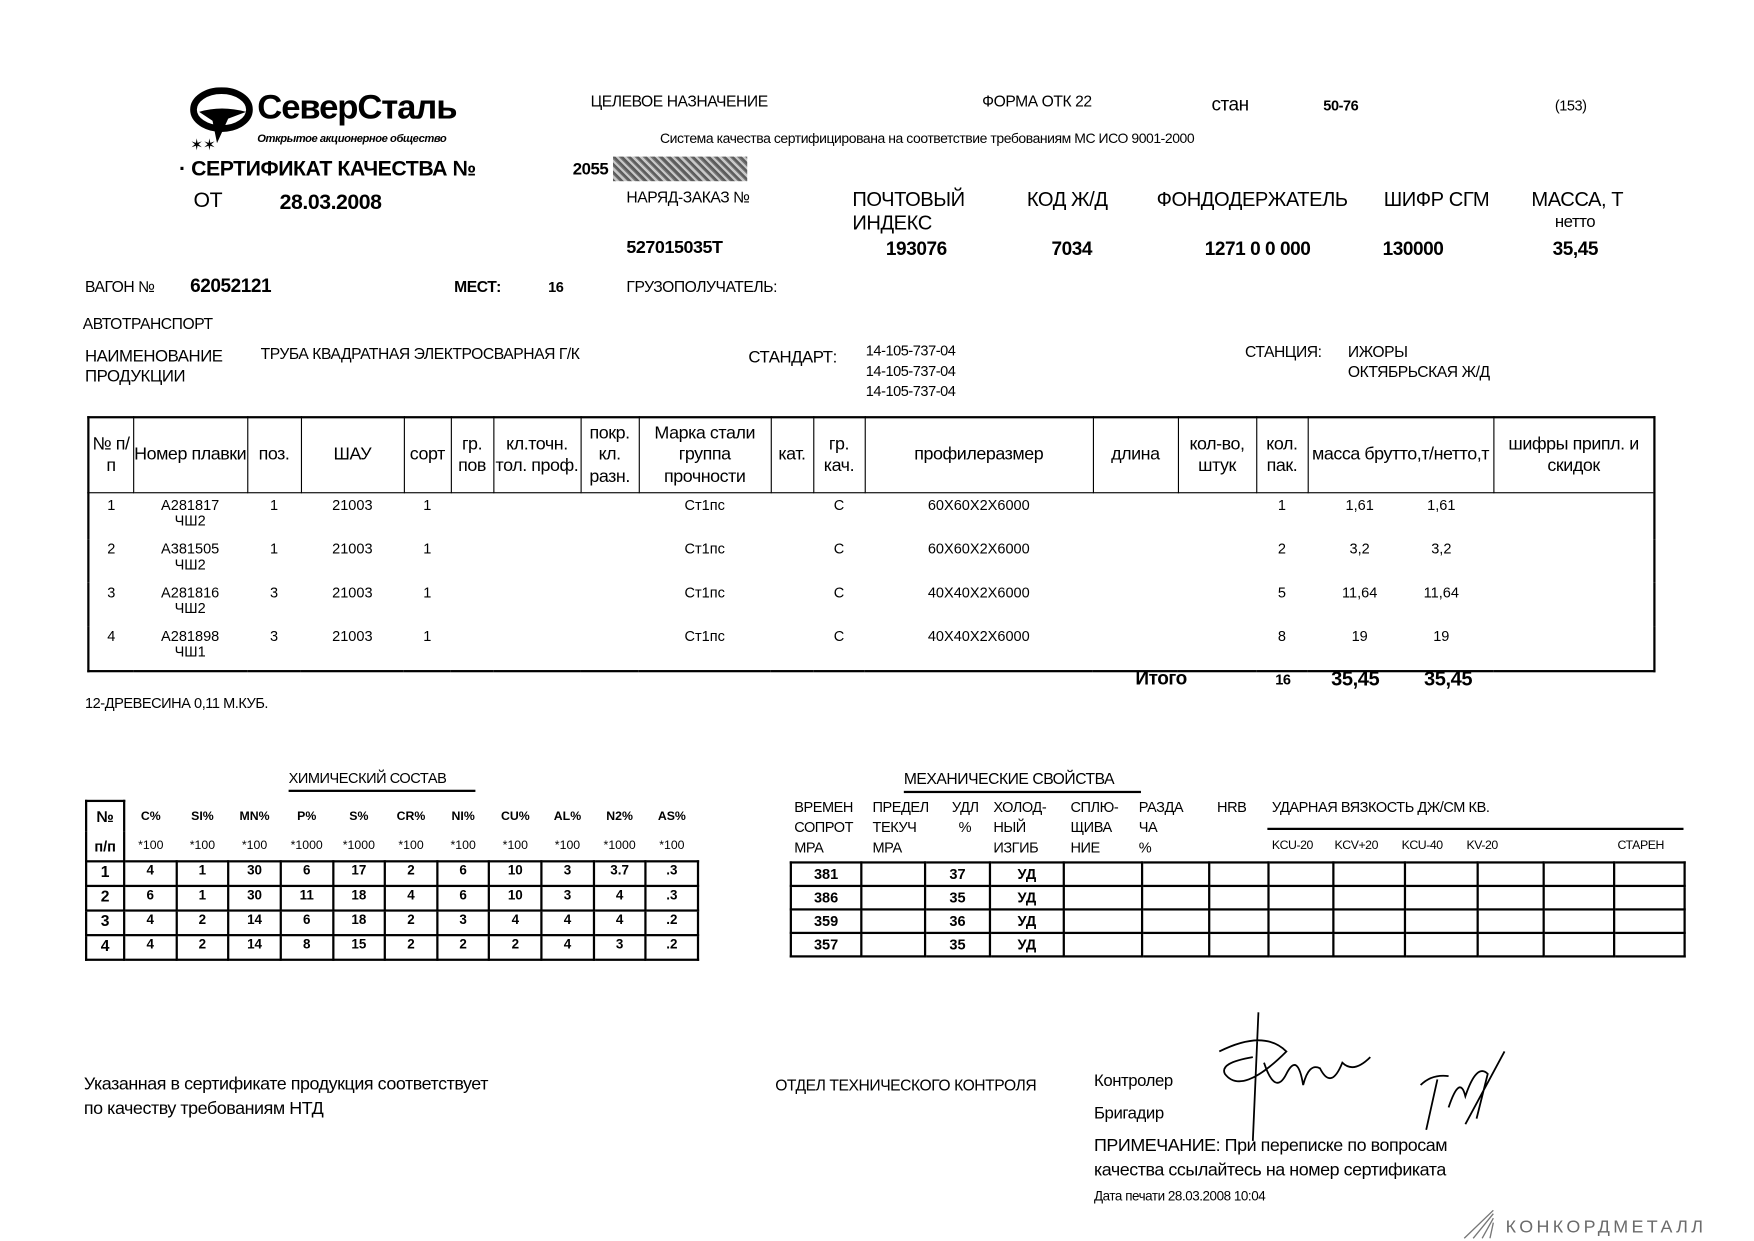  I want to click on element-header: AL%, so click(567, 816).